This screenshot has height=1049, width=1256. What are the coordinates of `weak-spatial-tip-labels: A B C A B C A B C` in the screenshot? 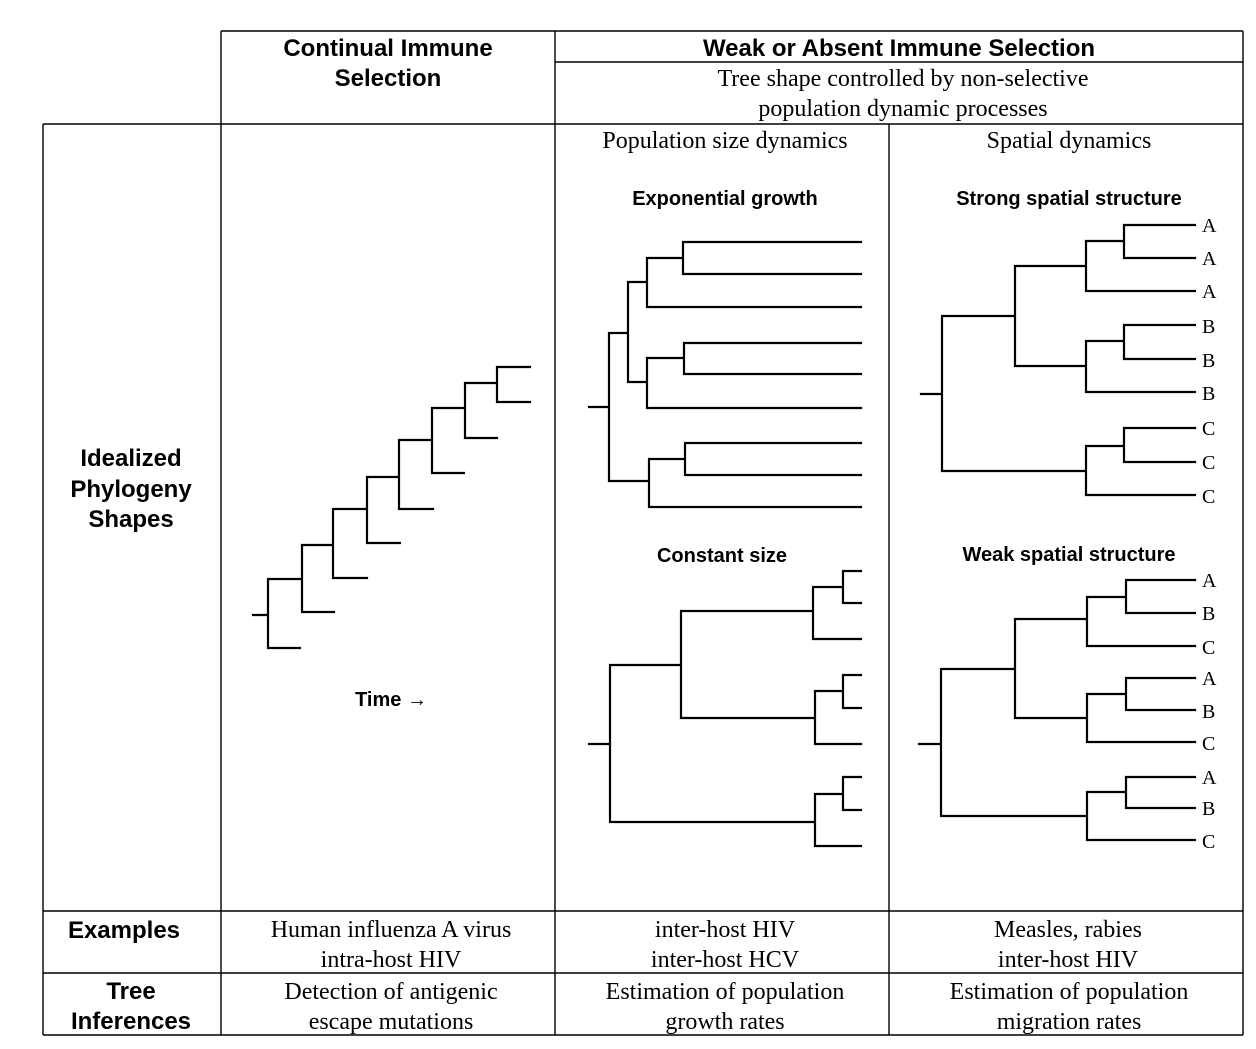 It's located at (1209, 711).